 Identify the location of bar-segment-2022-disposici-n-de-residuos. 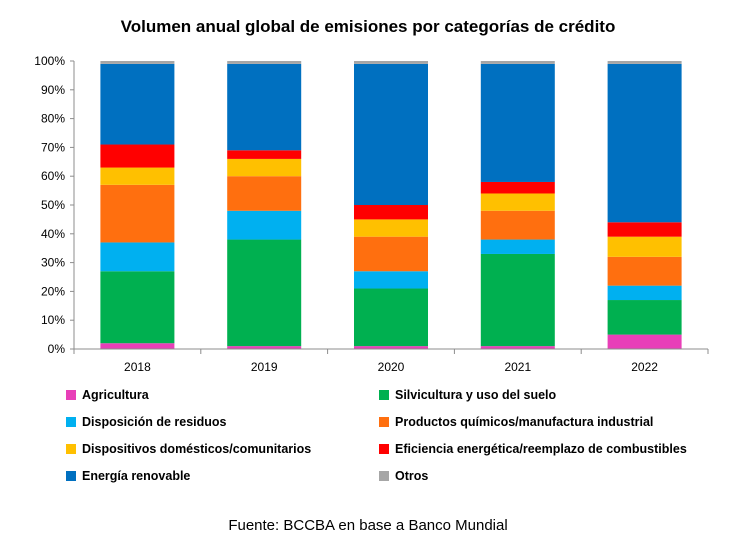
(644, 293).